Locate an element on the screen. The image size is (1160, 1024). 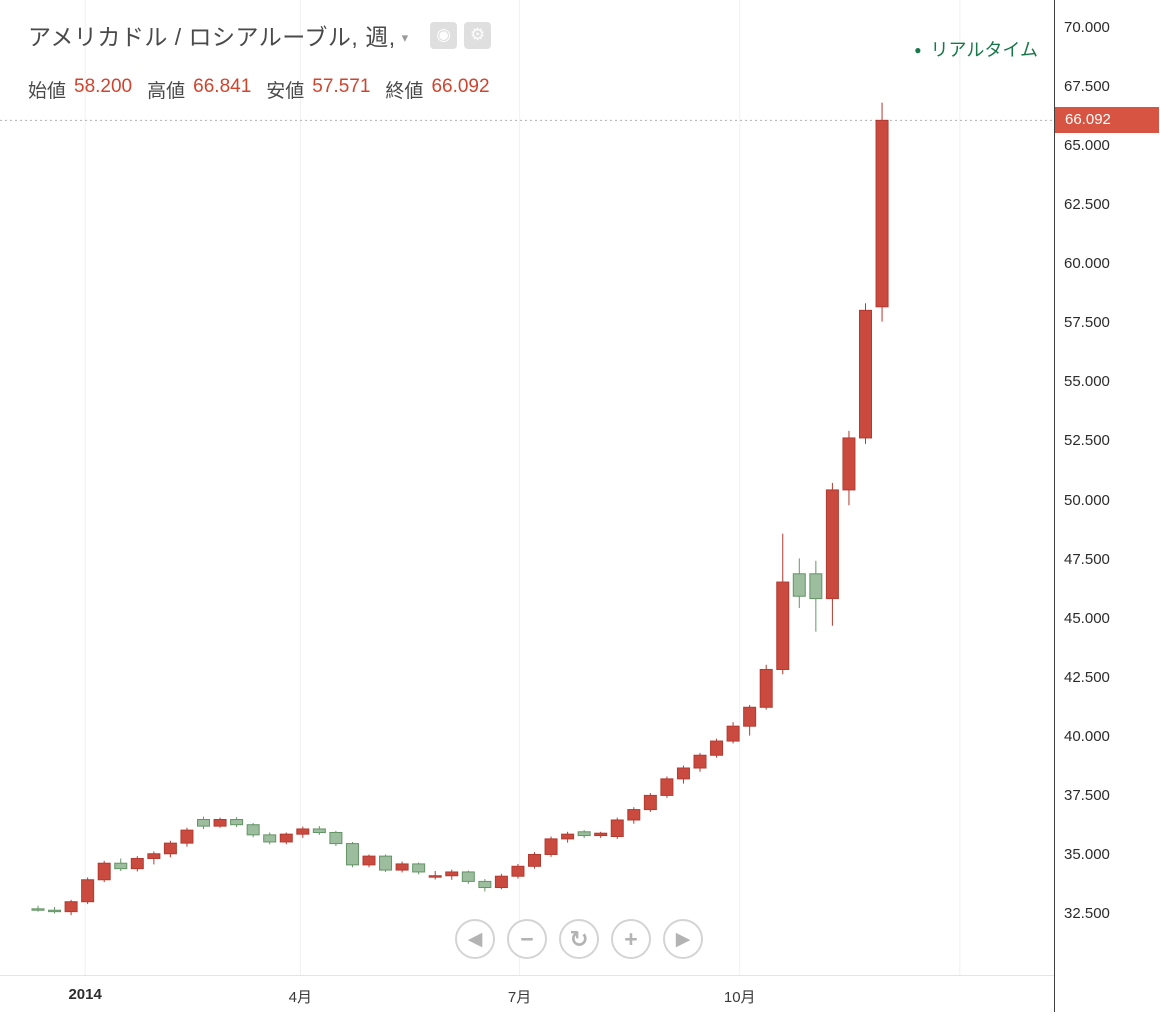
pan-left-button: ◀ is located at coordinates (475, 939).